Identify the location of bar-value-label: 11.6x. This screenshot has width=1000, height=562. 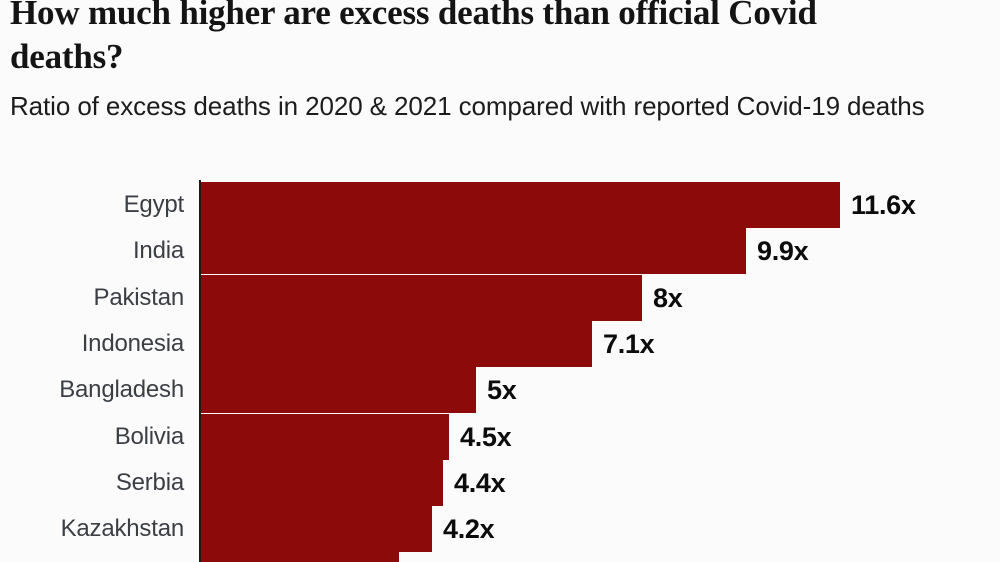
(883, 205).